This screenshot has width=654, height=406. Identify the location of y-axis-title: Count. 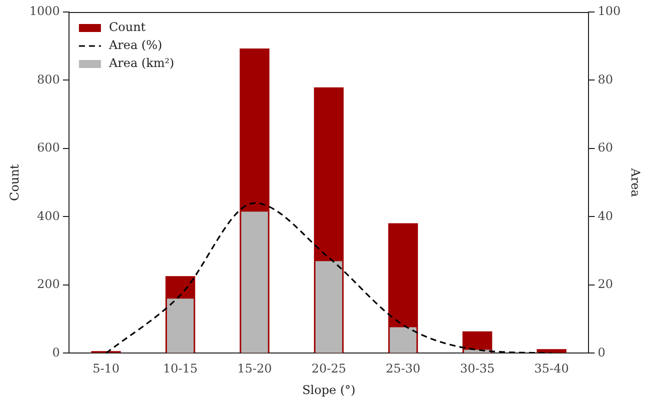
(14, 182).